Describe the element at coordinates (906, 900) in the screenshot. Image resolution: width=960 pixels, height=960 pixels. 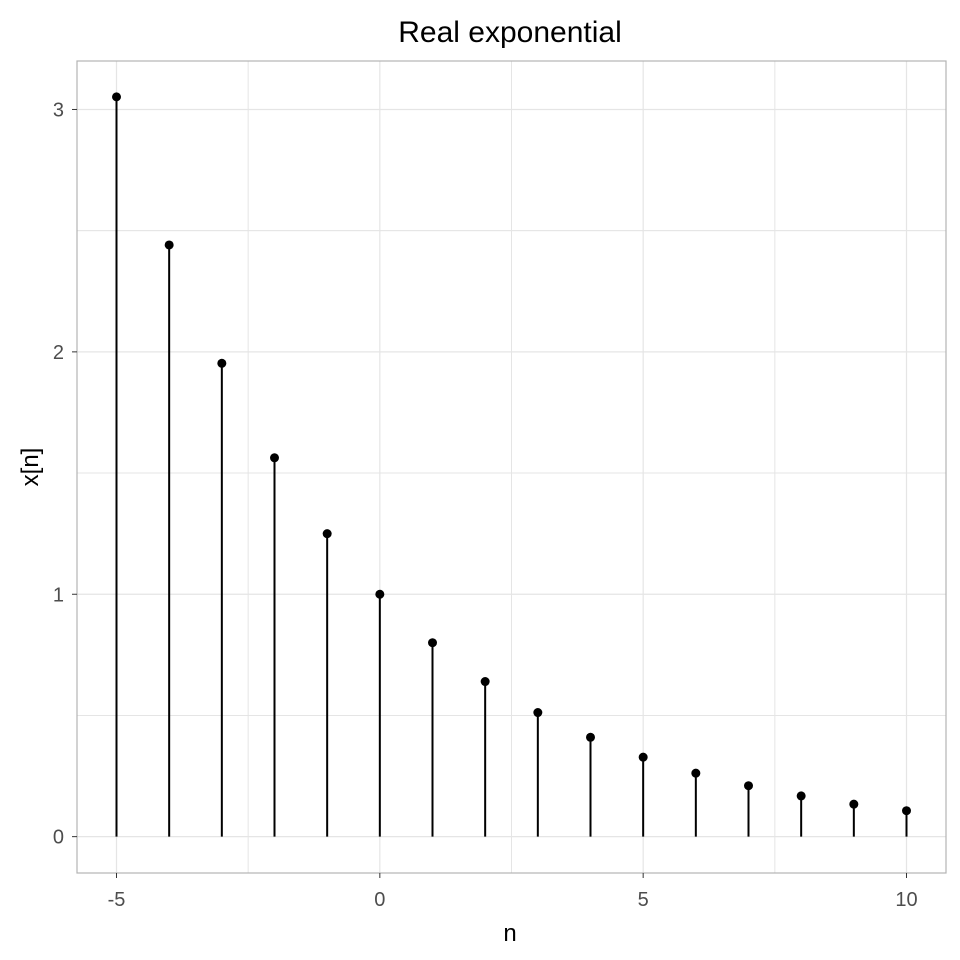
I see `x-tick-label: 10` at that location.